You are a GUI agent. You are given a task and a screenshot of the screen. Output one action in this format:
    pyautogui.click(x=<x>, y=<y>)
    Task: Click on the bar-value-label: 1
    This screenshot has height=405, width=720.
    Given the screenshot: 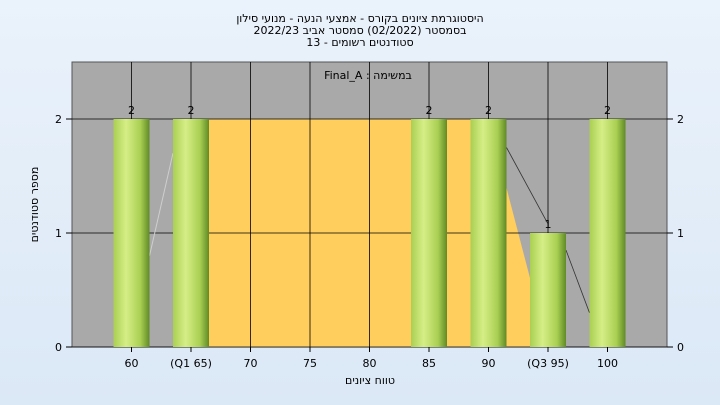 What is the action you would take?
    pyautogui.click(x=548, y=224)
    